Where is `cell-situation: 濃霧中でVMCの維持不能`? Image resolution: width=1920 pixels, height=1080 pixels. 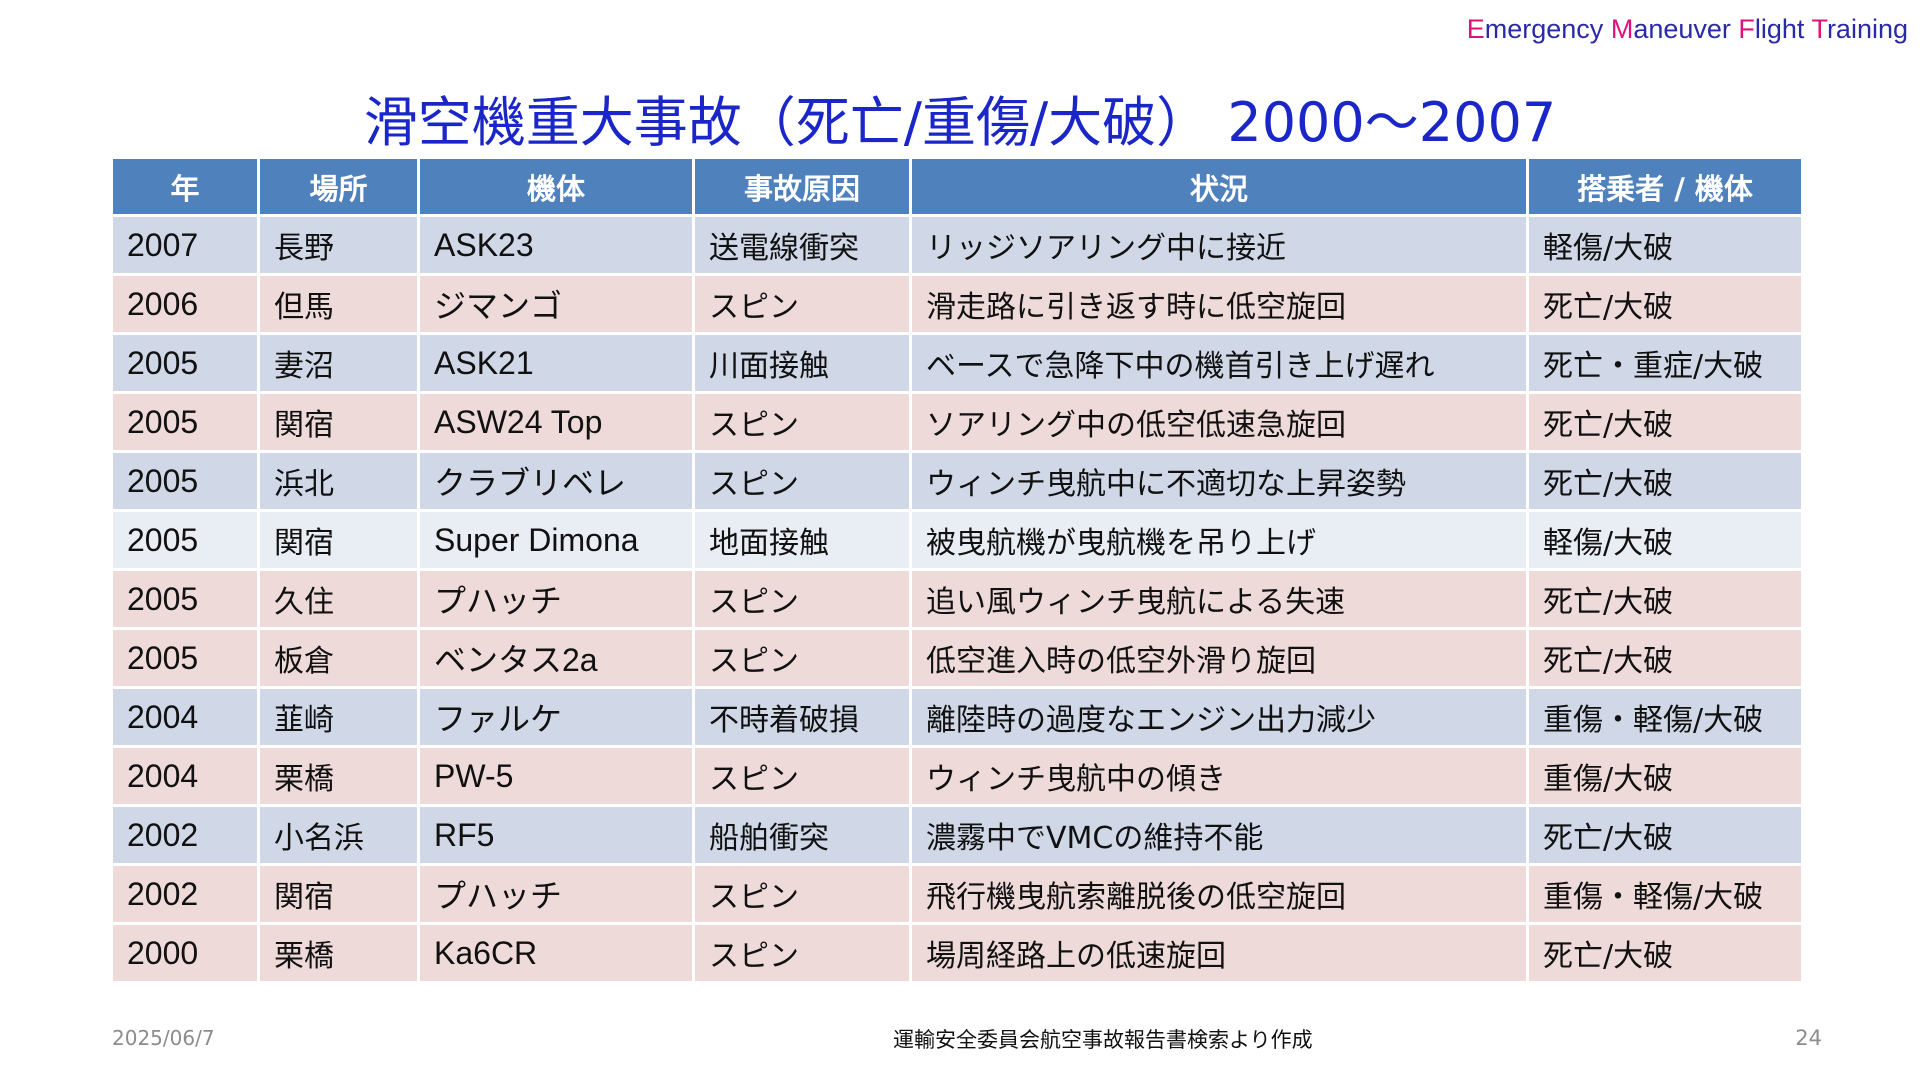
cell-situation: 濃霧中でVMCの維持不能 is located at coordinates (1219, 835).